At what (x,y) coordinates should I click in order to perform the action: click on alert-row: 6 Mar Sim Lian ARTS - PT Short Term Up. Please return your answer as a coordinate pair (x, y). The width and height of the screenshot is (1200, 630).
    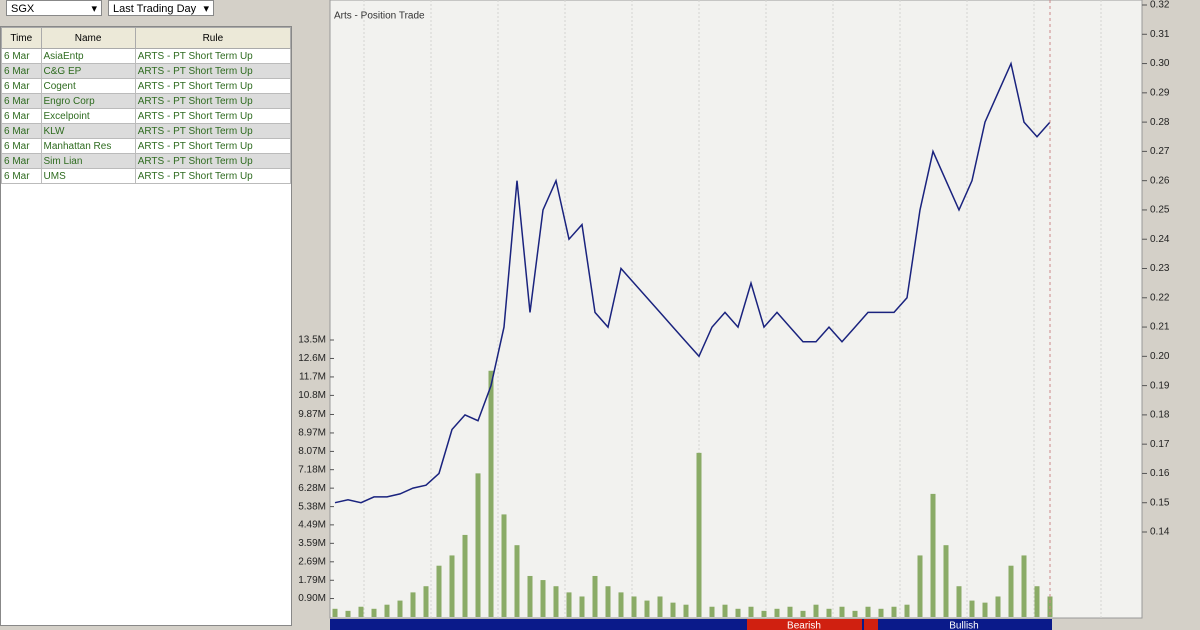
    Looking at the image, I should click on (146, 161).